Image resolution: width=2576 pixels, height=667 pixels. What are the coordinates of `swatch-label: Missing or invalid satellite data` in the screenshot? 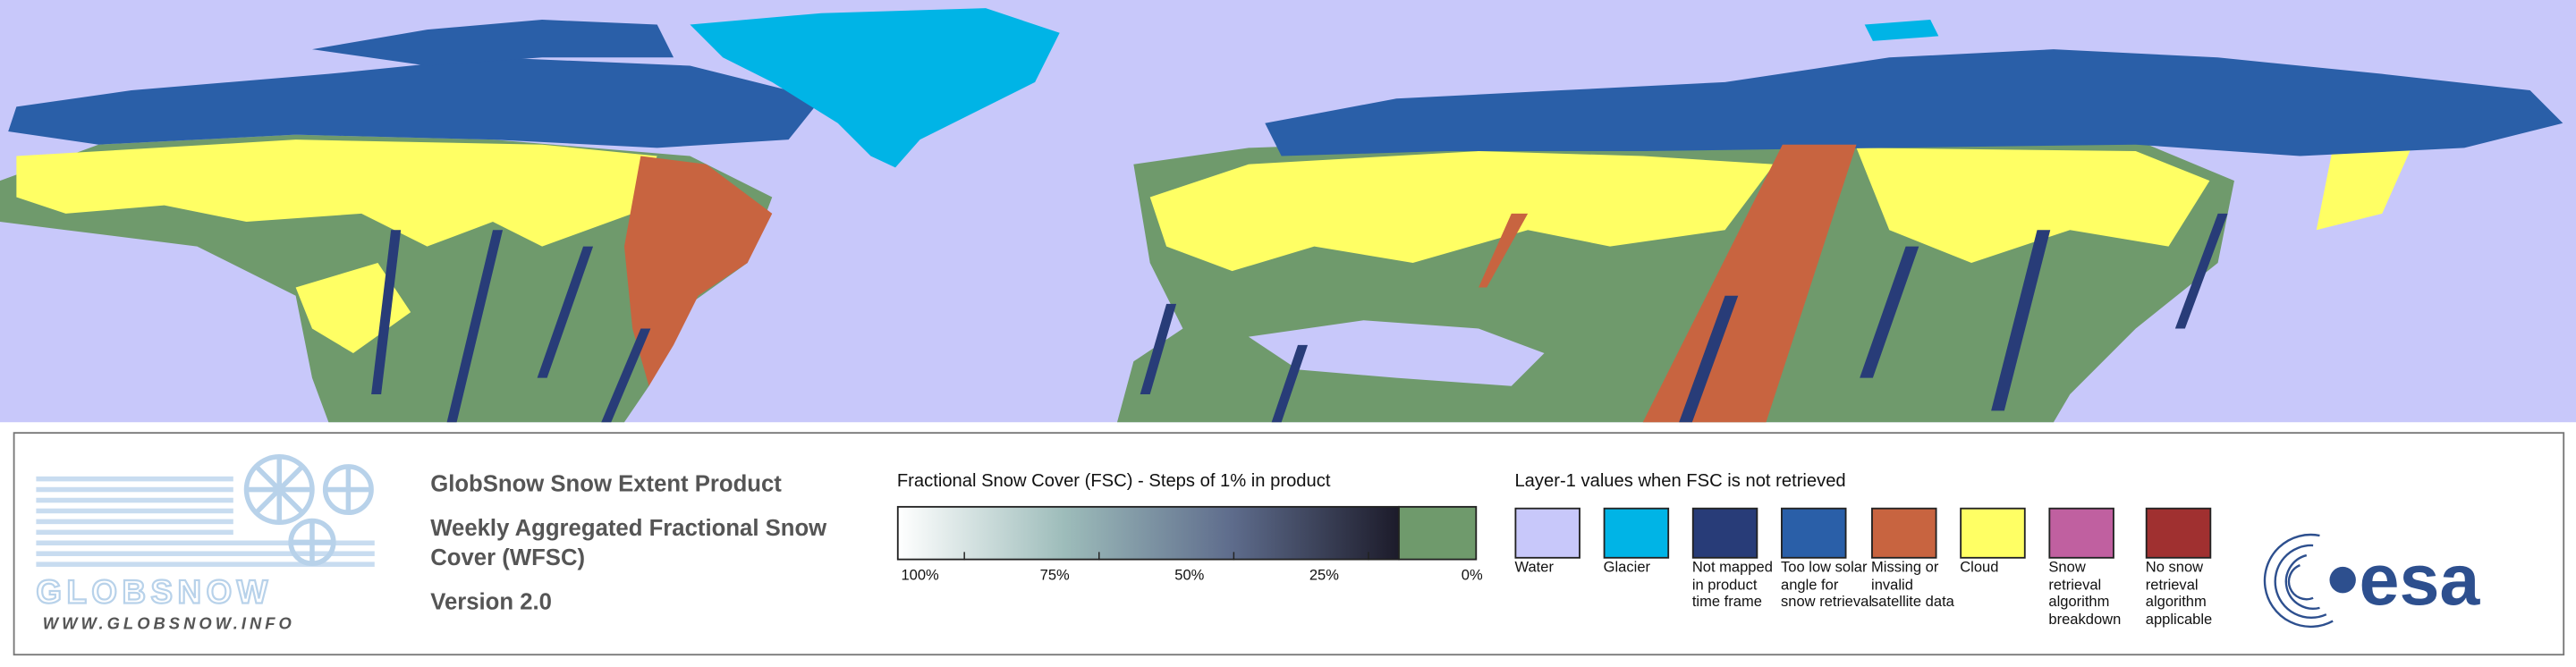 It's located at (1912, 584).